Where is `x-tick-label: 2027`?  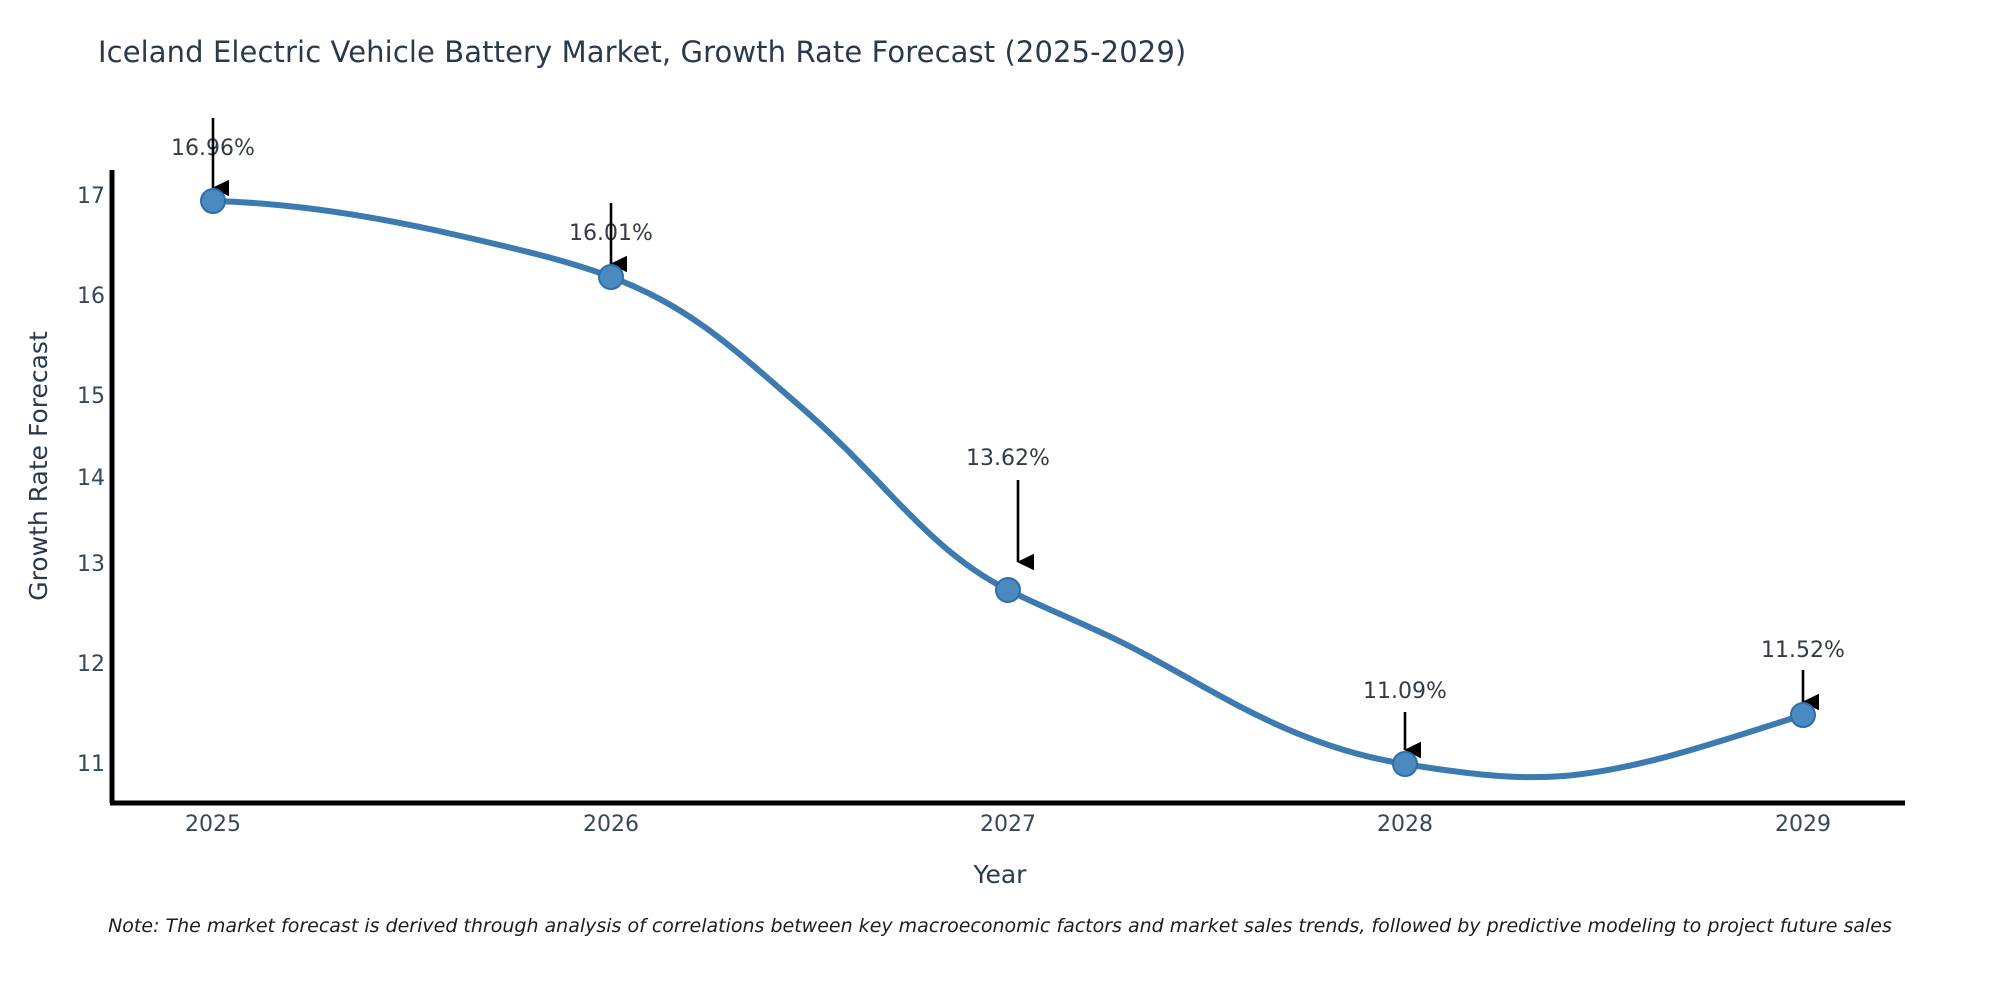 x-tick-label: 2027 is located at coordinates (1008, 824).